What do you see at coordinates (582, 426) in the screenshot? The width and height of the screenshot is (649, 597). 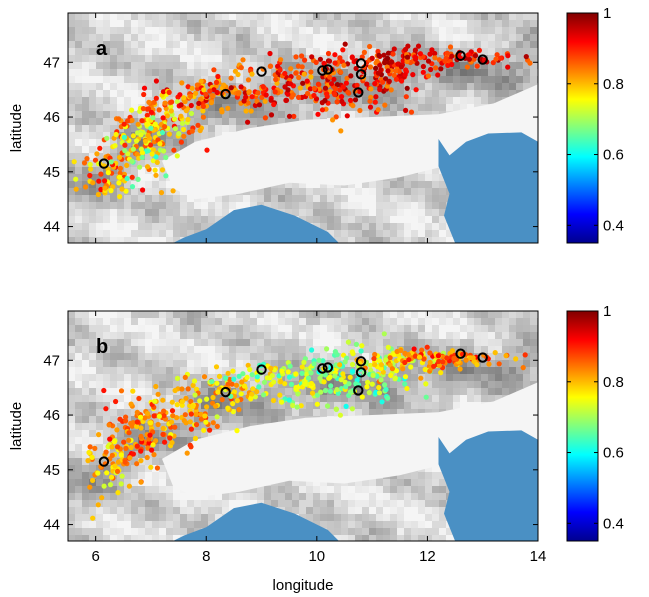 I see `colorbar-gradient` at bounding box center [582, 426].